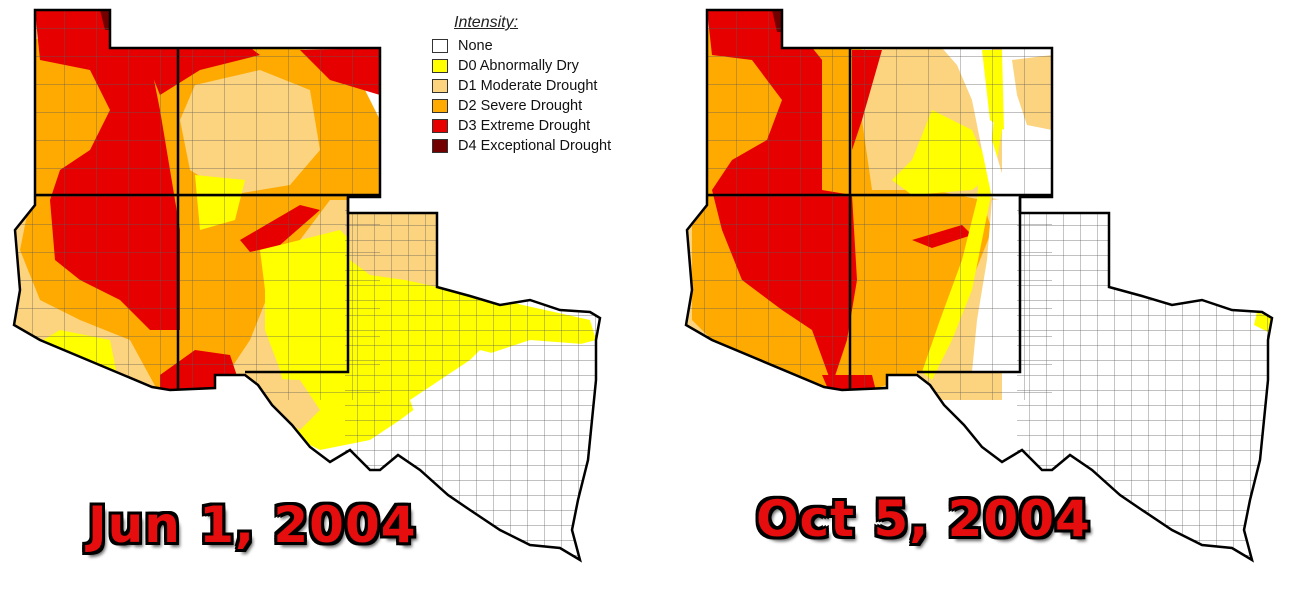  I want to click on legend-label: None, so click(475, 46).